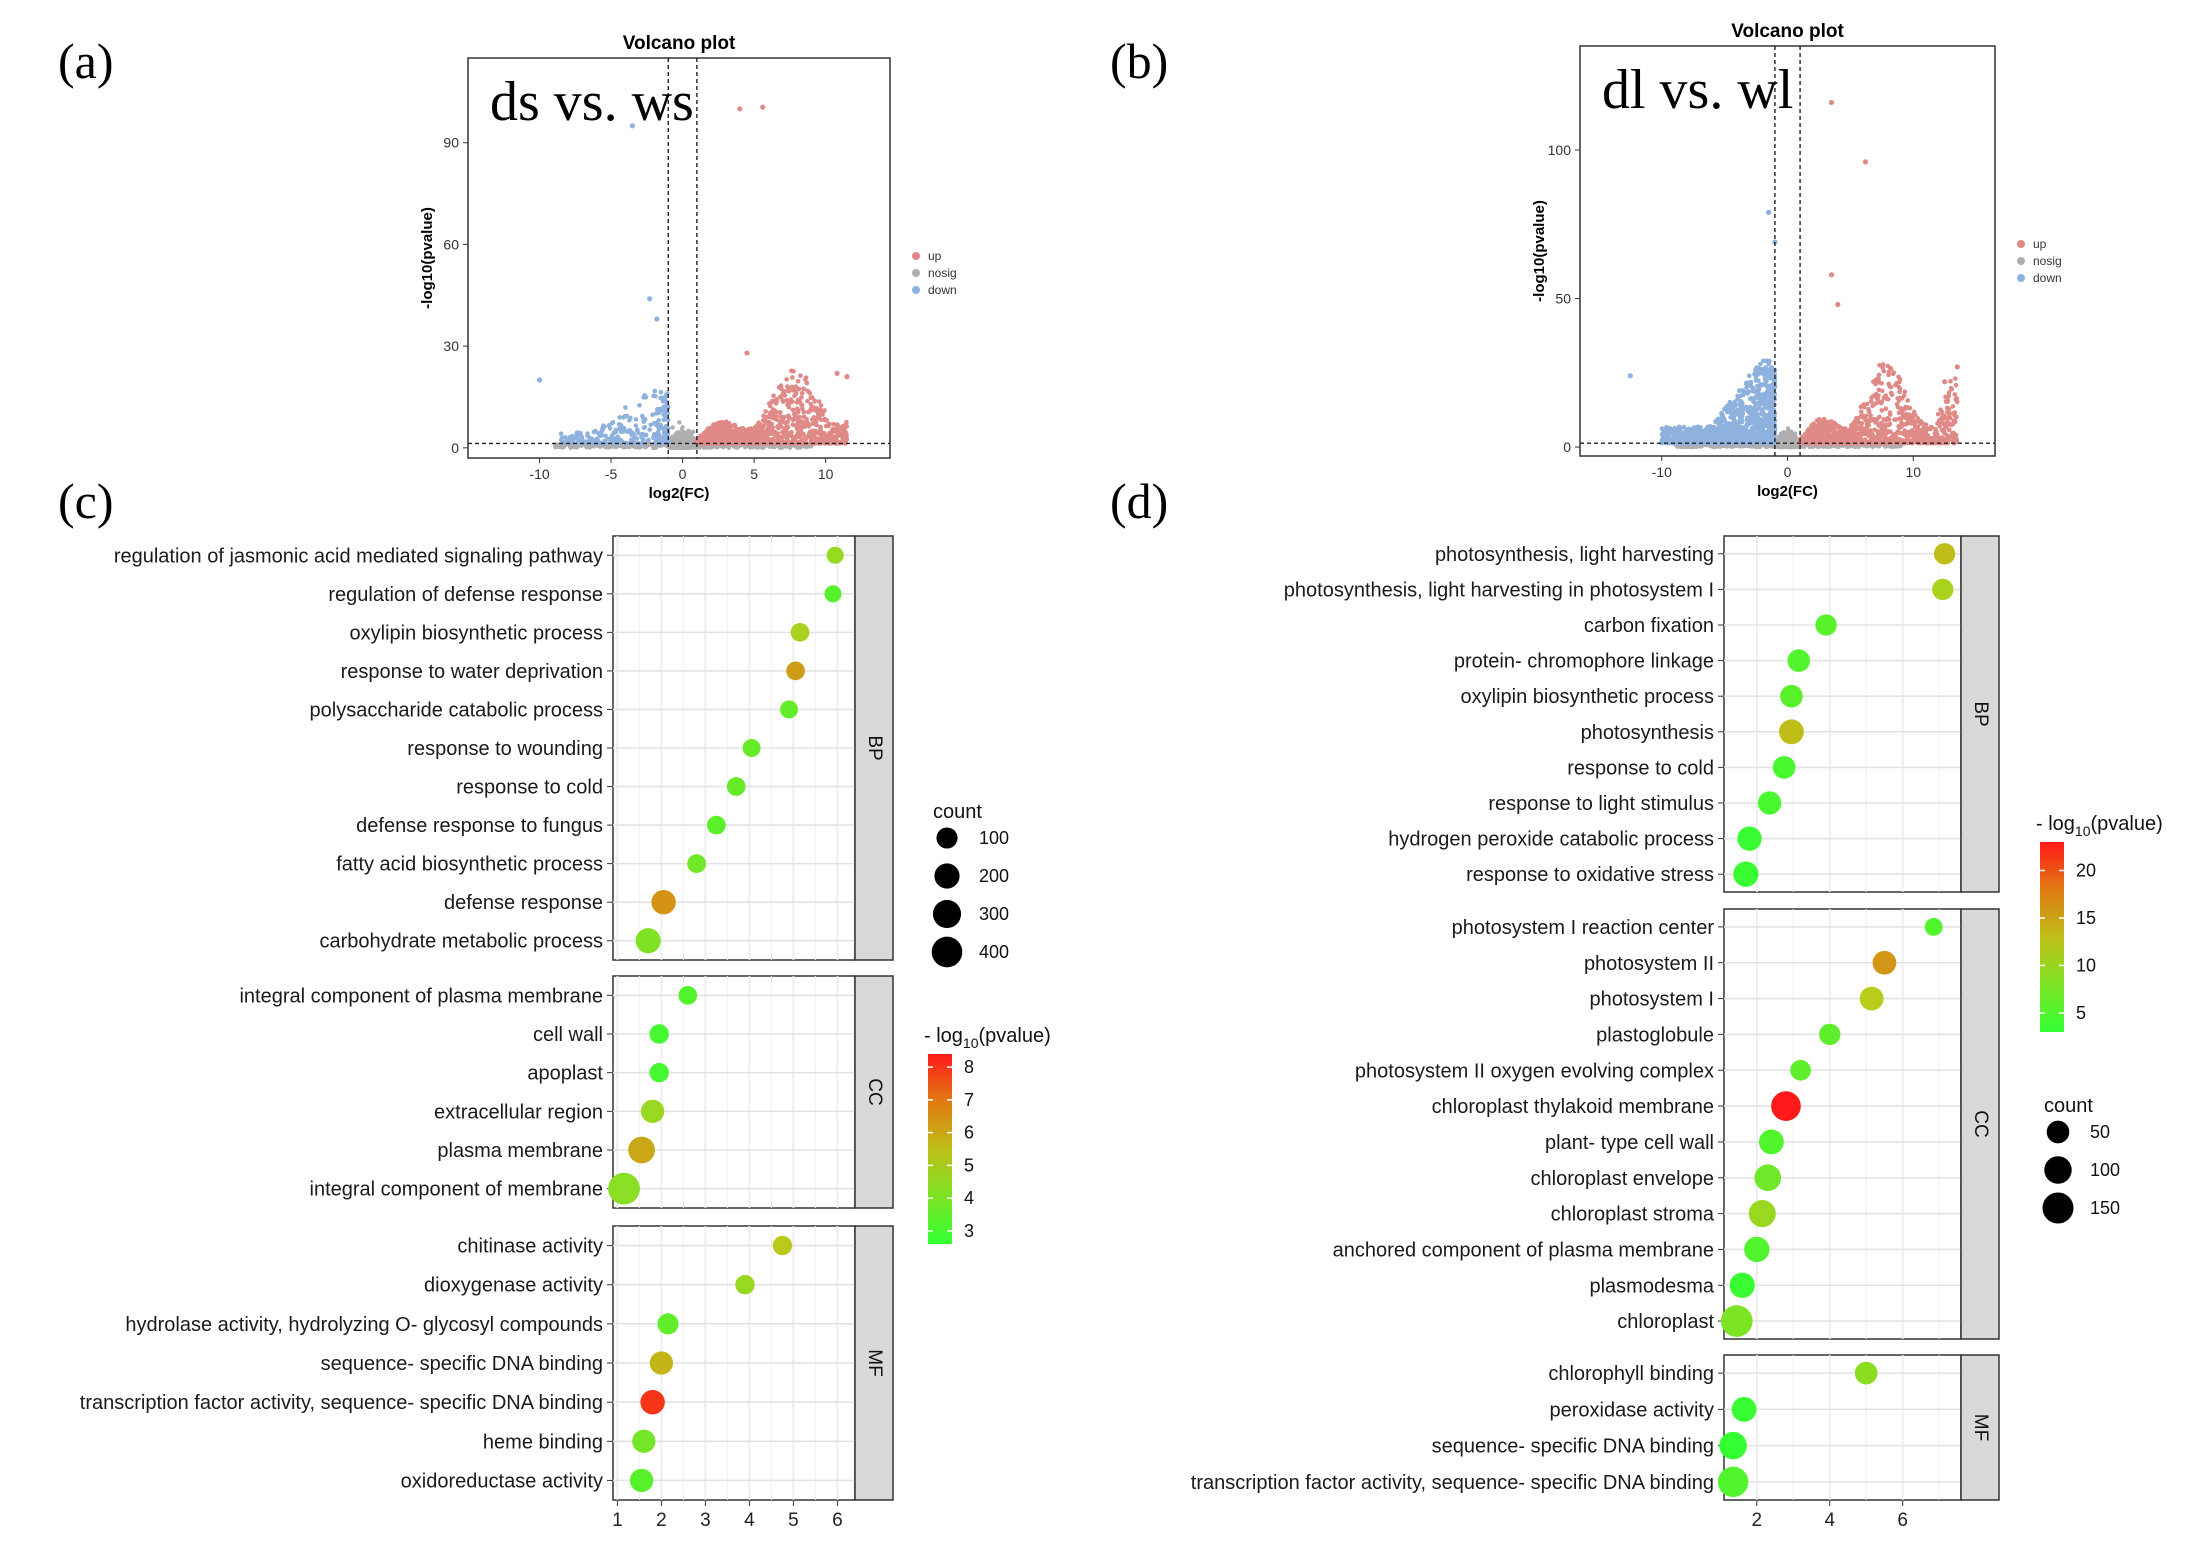 This screenshot has width=2196, height=1541. What do you see at coordinates (826, 474) in the screenshot?
I see `x-tick-label: 10` at bounding box center [826, 474].